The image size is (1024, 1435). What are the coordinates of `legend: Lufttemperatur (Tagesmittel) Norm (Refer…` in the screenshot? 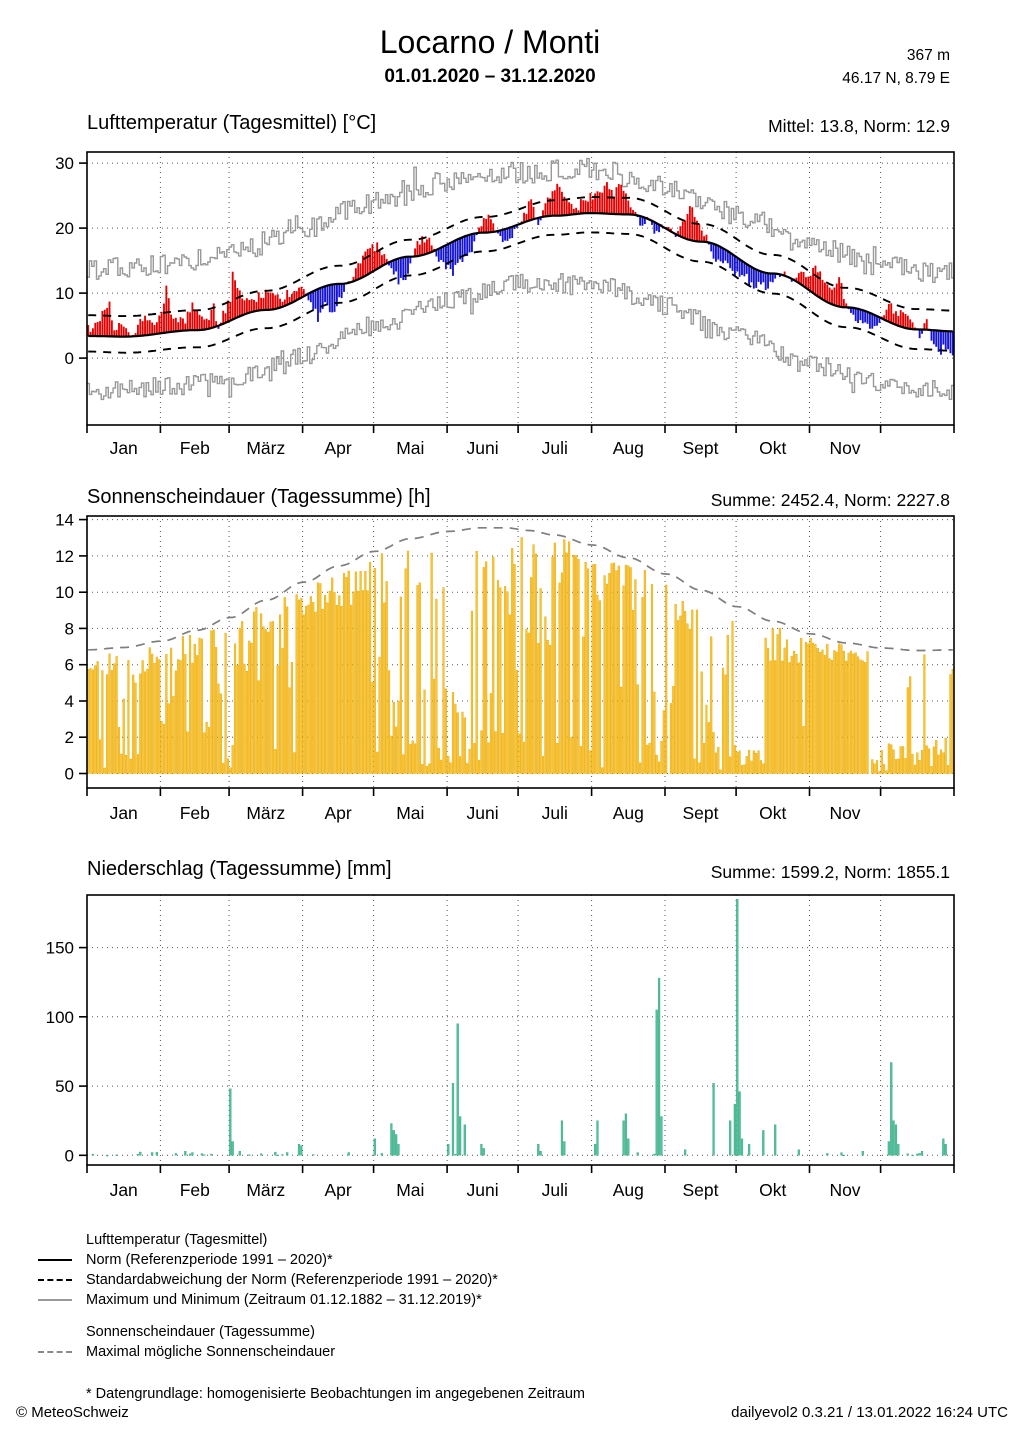 It's located at (418, 1317).